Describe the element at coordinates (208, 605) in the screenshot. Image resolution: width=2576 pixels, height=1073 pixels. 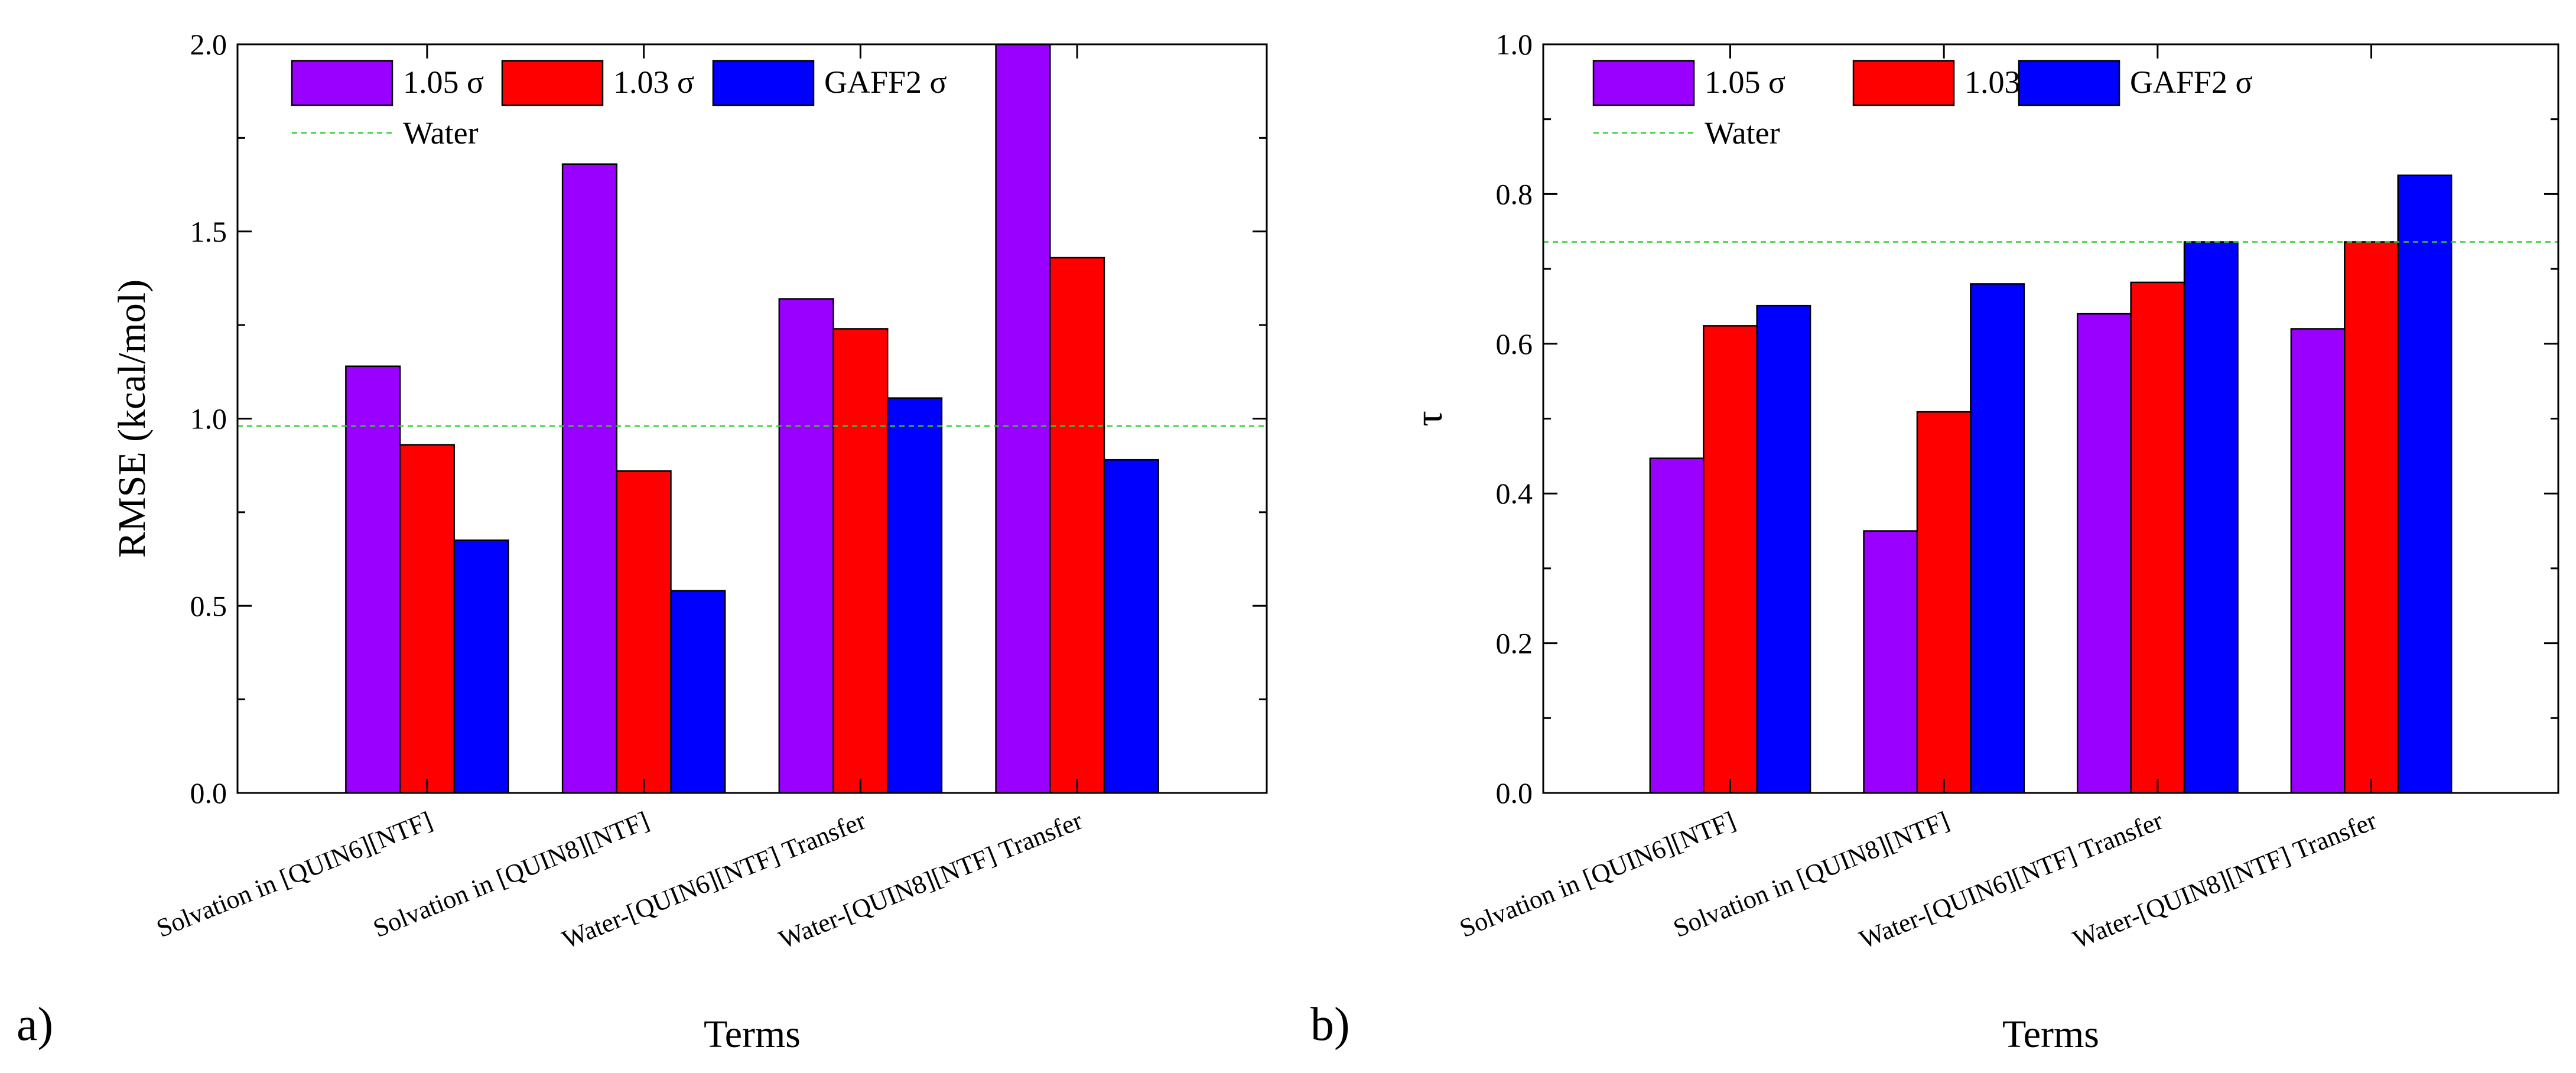
I see `y-tick-label: 0.5` at that location.